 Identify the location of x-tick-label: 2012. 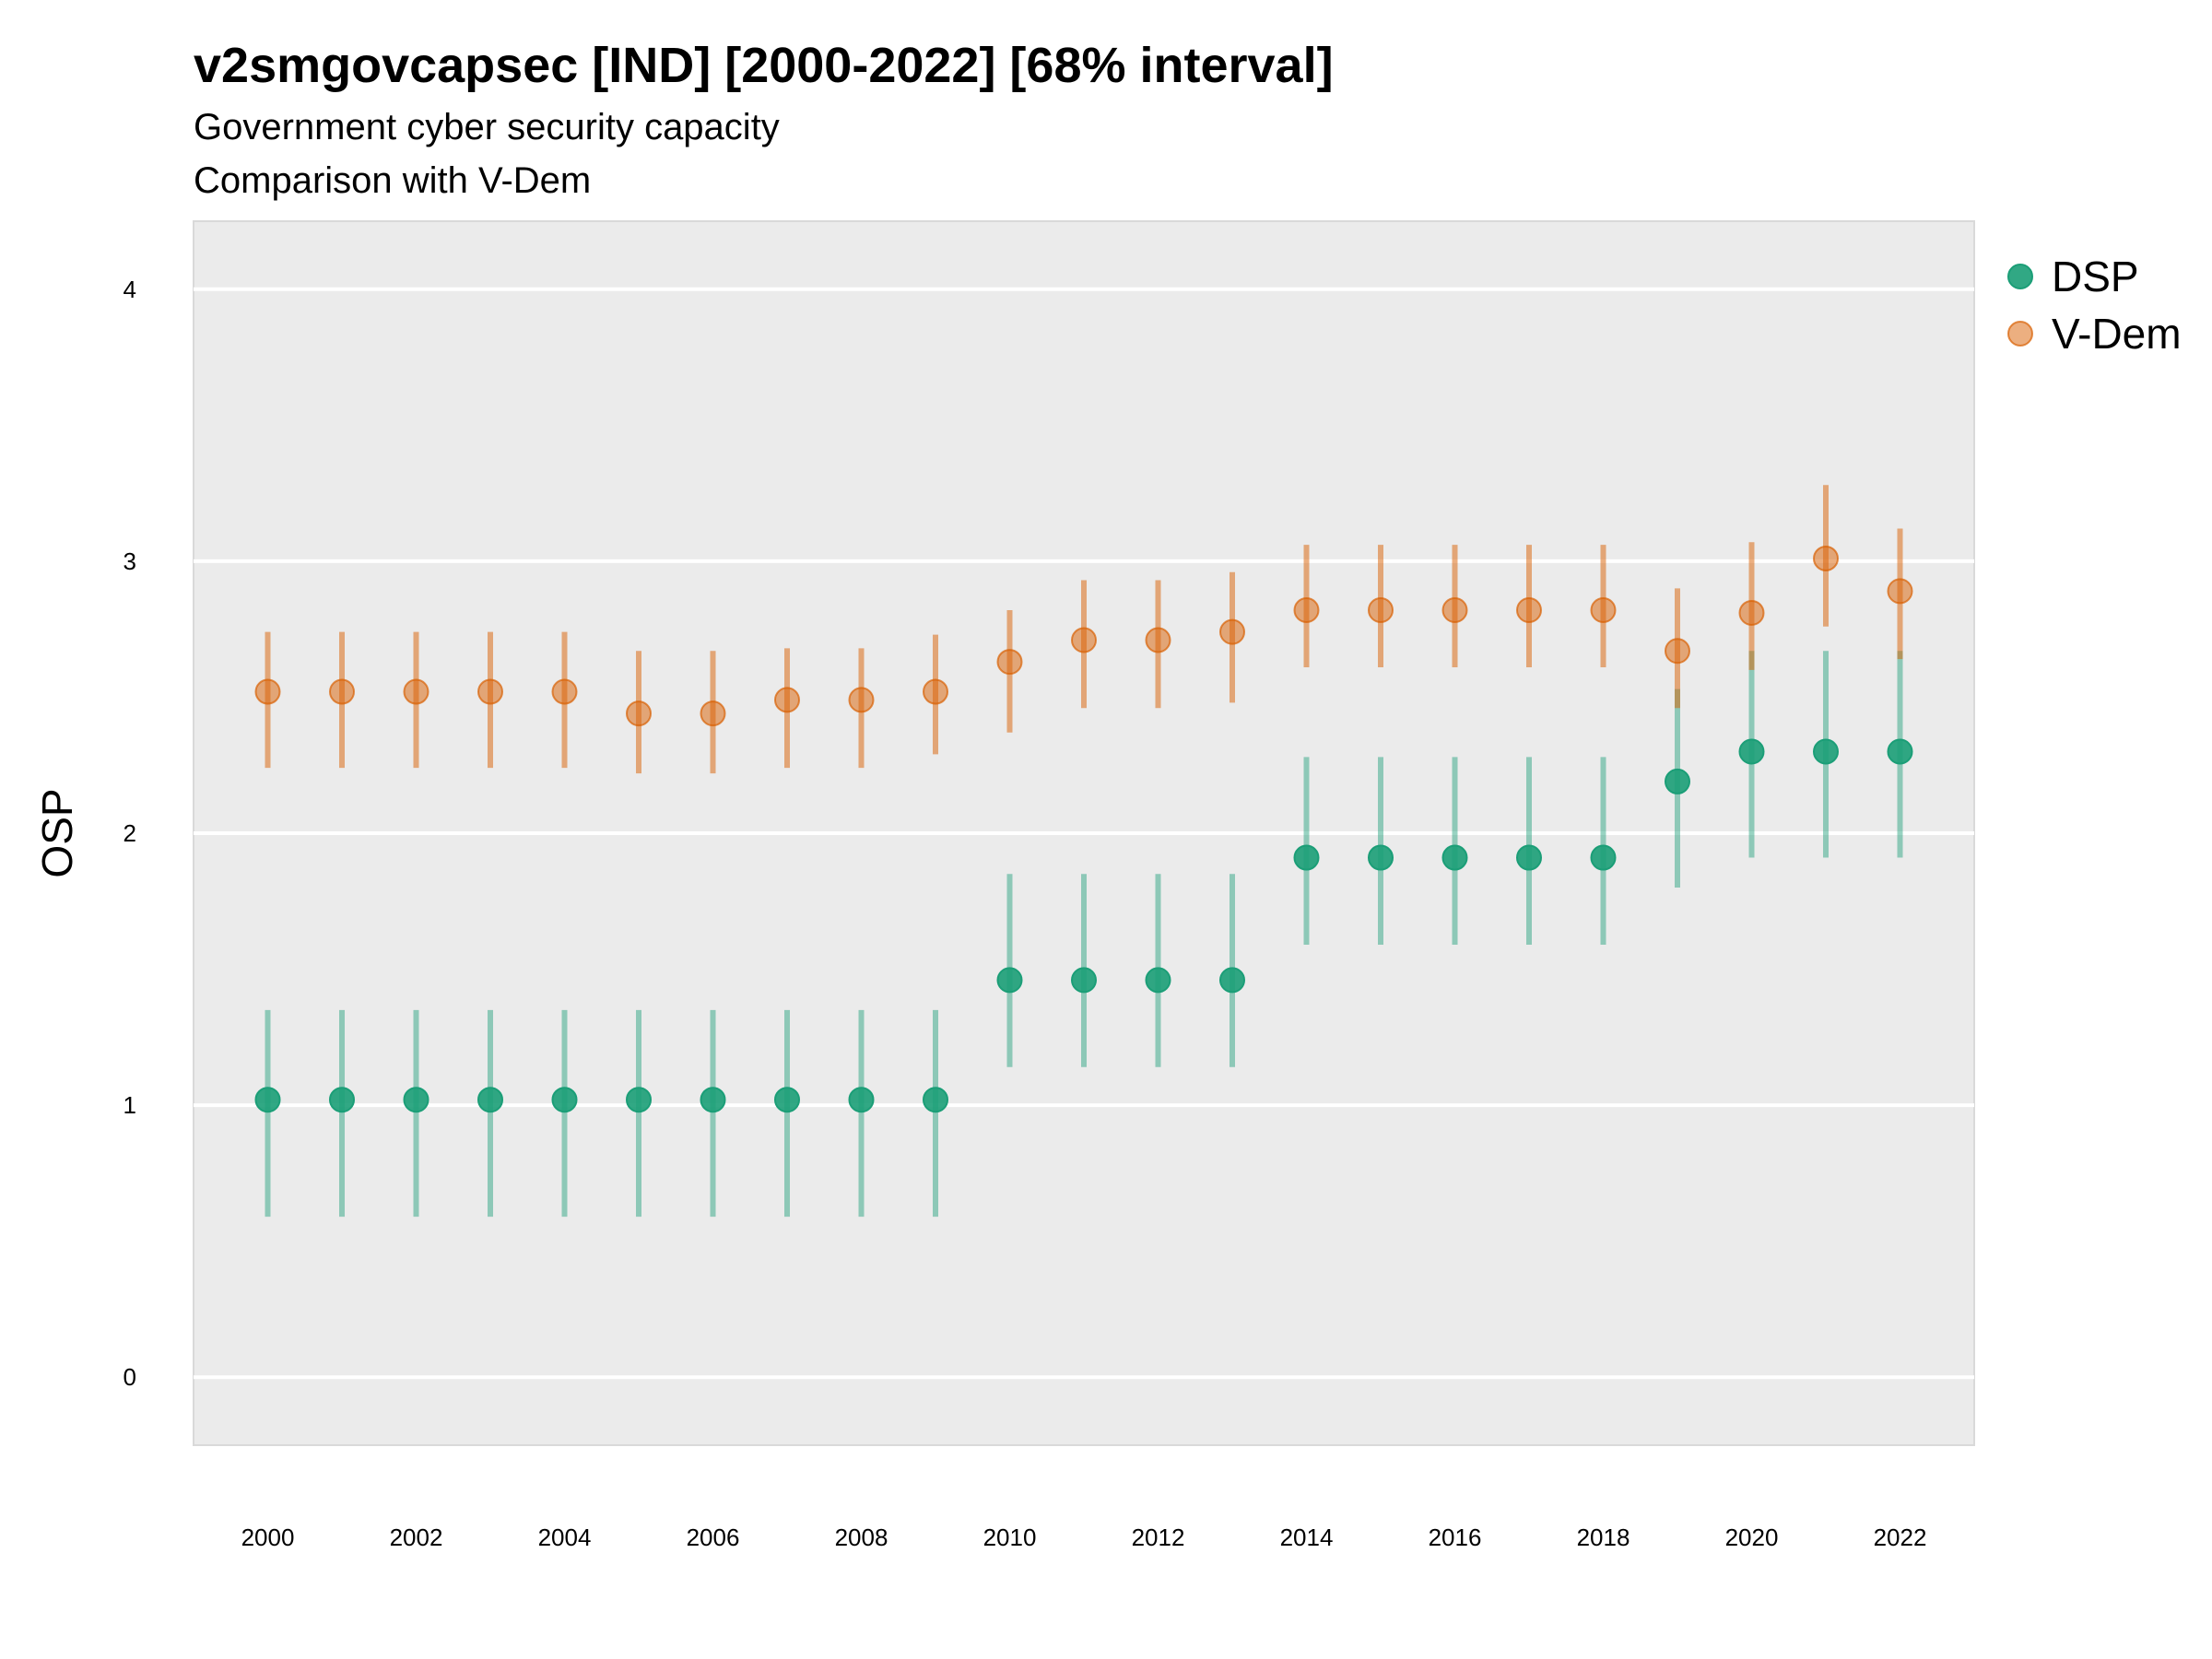
(1158, 1537).